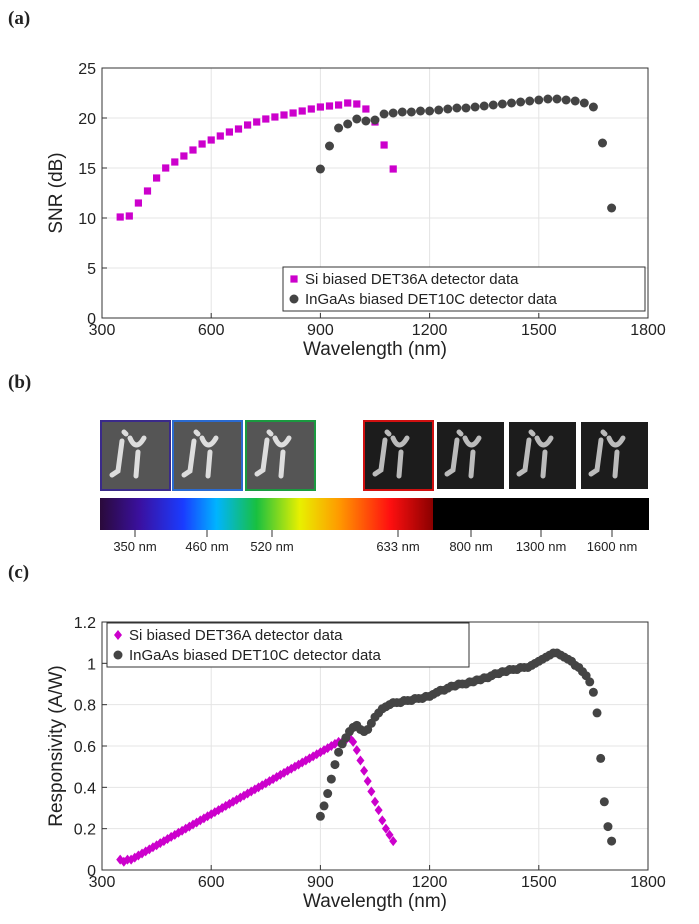 The width and height of the screenshot is (699, 924). I want to click on y-tick-label: 0.2, so click(85, 830).